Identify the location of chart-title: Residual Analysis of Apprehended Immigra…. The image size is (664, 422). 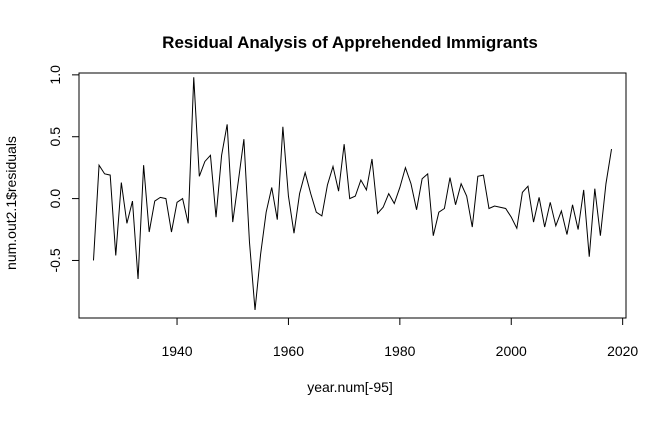
(350, 42).